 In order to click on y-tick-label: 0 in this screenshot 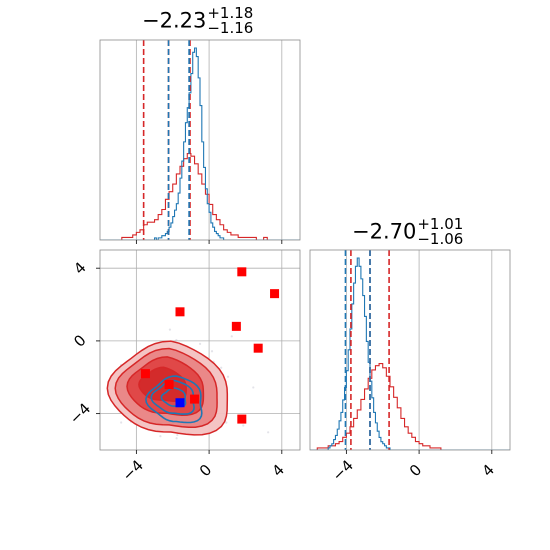, I will do `click(79, 340)`.